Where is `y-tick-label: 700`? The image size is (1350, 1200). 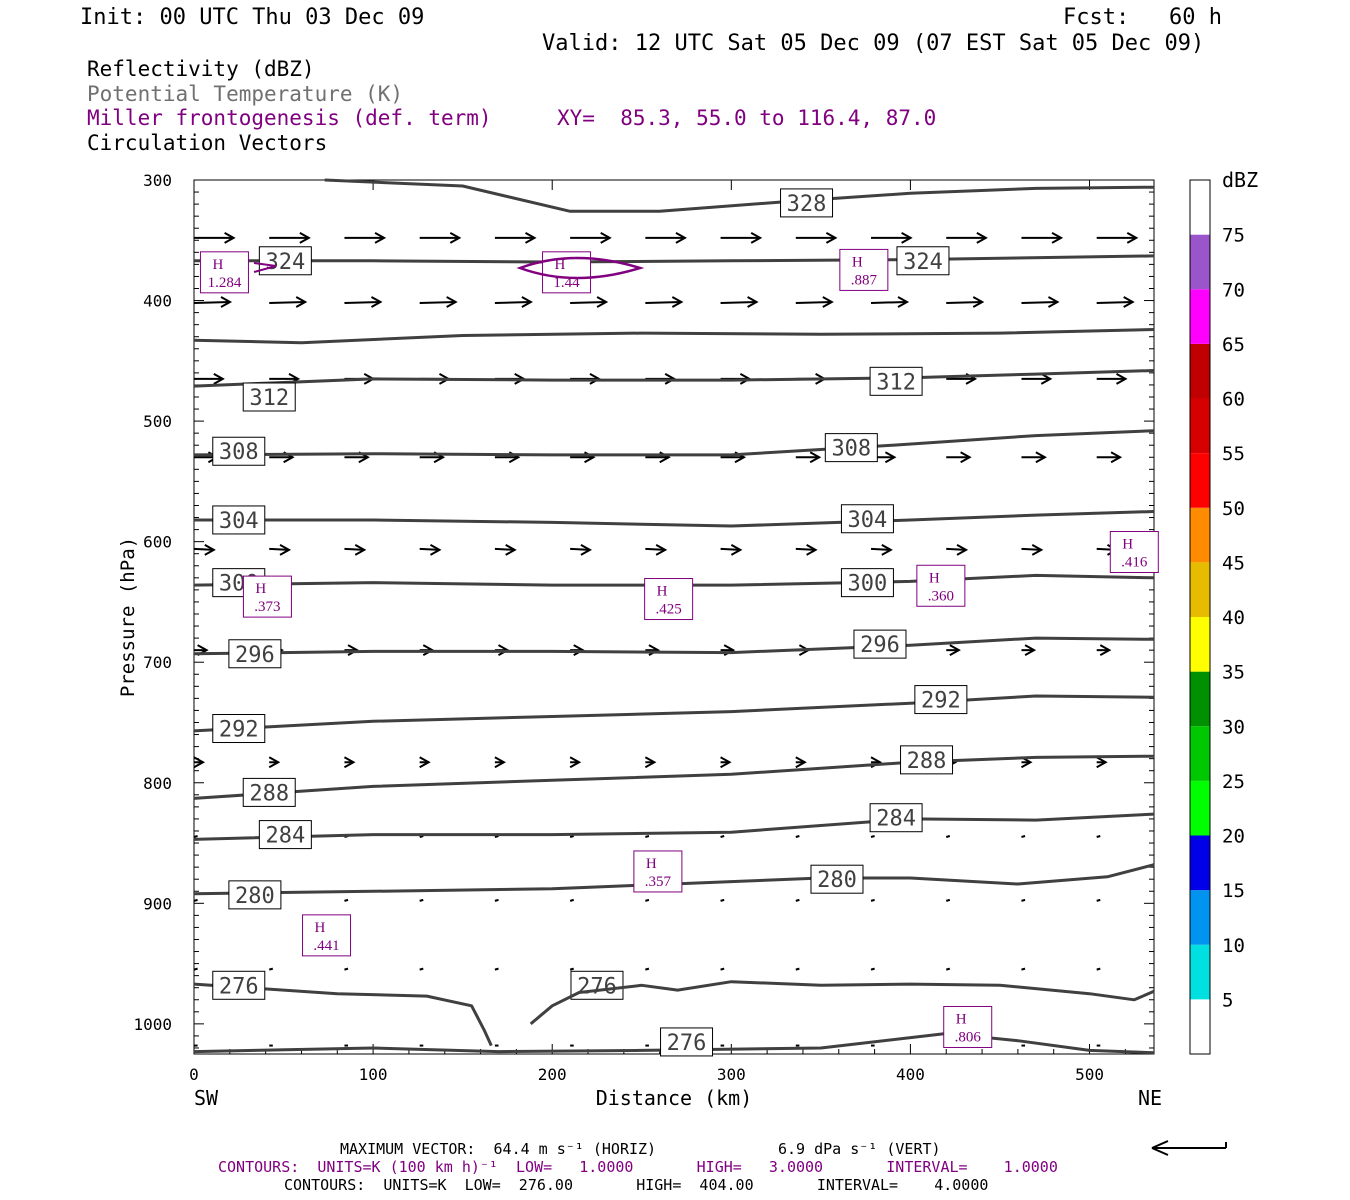
y-tick-label: 700 is located at coordinates (157, 662).